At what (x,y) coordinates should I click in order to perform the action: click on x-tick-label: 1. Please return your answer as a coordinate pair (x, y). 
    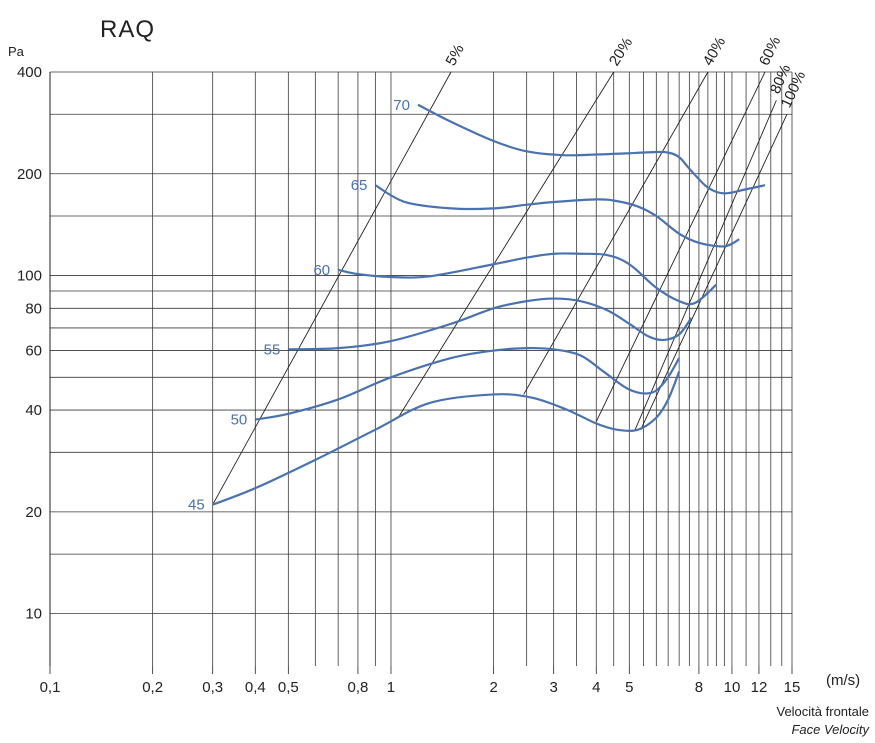
    Looking at the image, I should click on (391, 687).